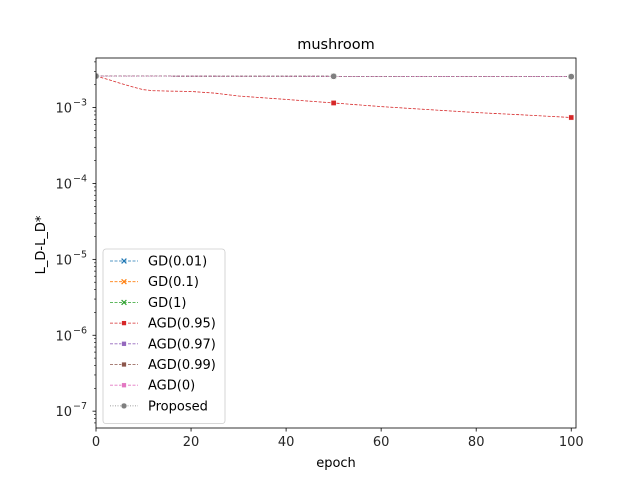 The image size is (640, 480). I want to click on legend-gd-0-1-marker-stroke-b, so click(124, 281).